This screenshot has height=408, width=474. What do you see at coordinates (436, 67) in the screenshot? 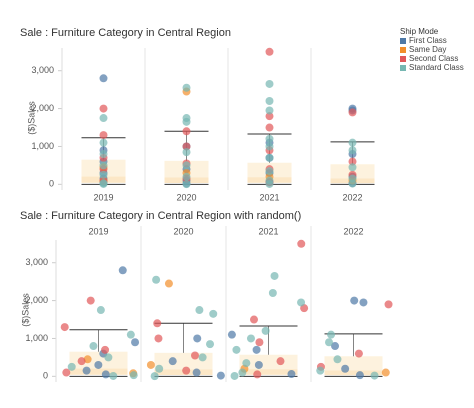
I see `legend-label: Standard Class` at bounding box center [436, 67].